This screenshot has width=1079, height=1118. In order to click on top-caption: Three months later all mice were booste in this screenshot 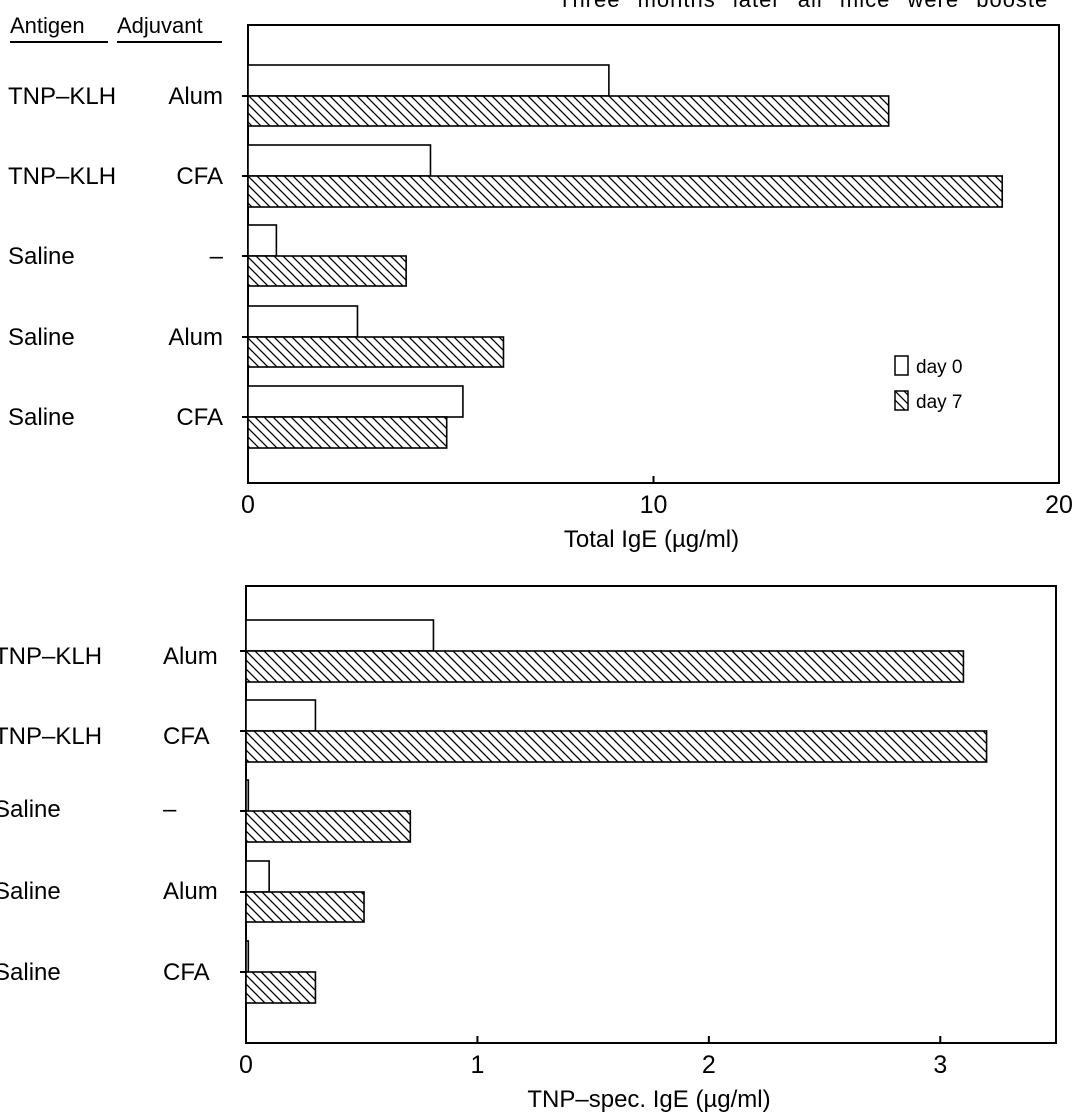, I will do `click(803, 6)`.